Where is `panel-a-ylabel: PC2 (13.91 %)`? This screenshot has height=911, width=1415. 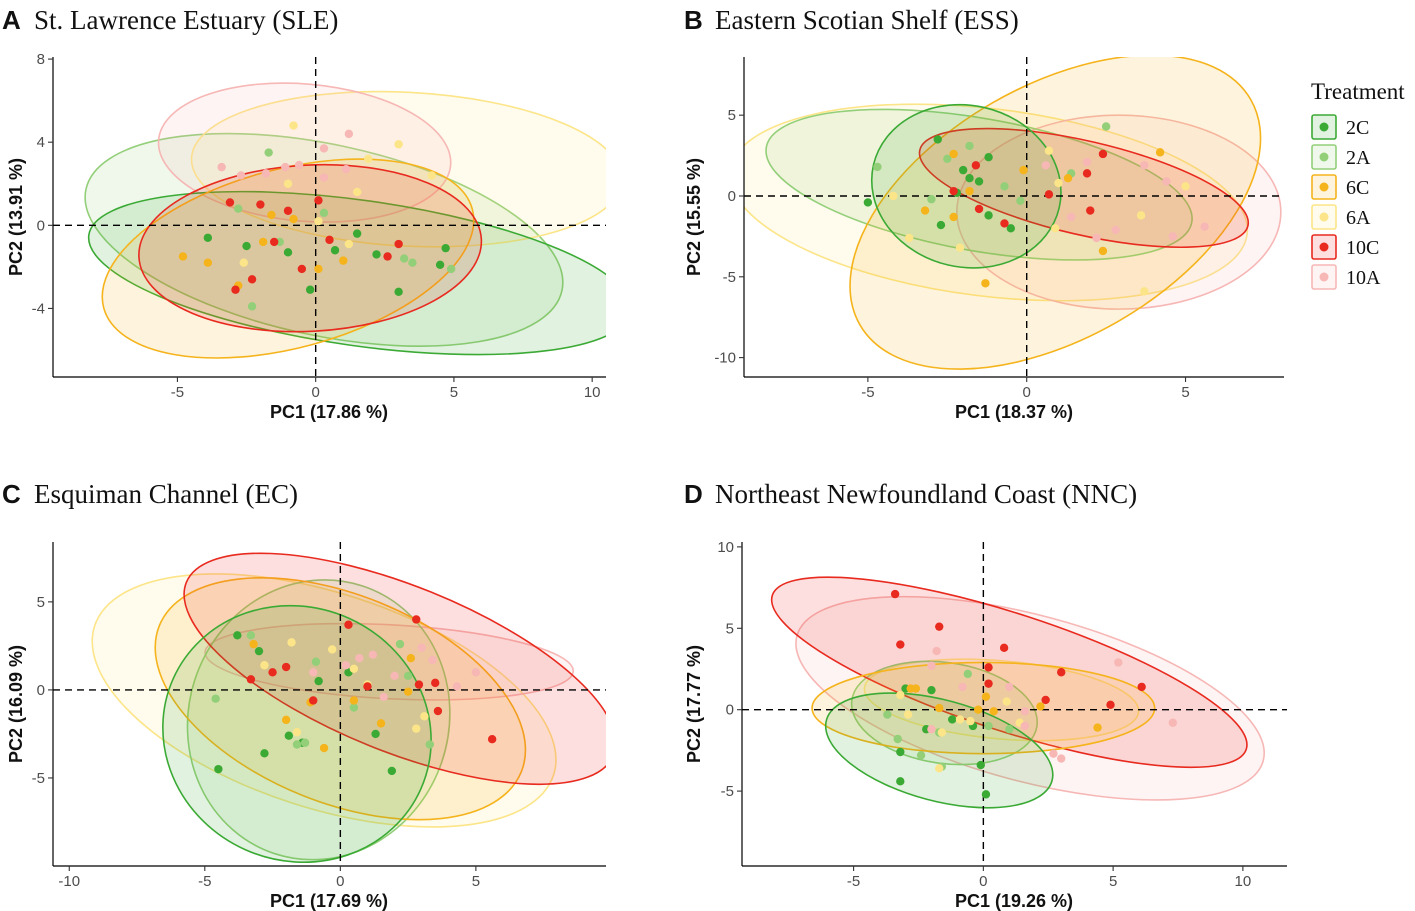 panel-a-ylabel: PC2 (13.91 %) is located at coordinates (16, 217).